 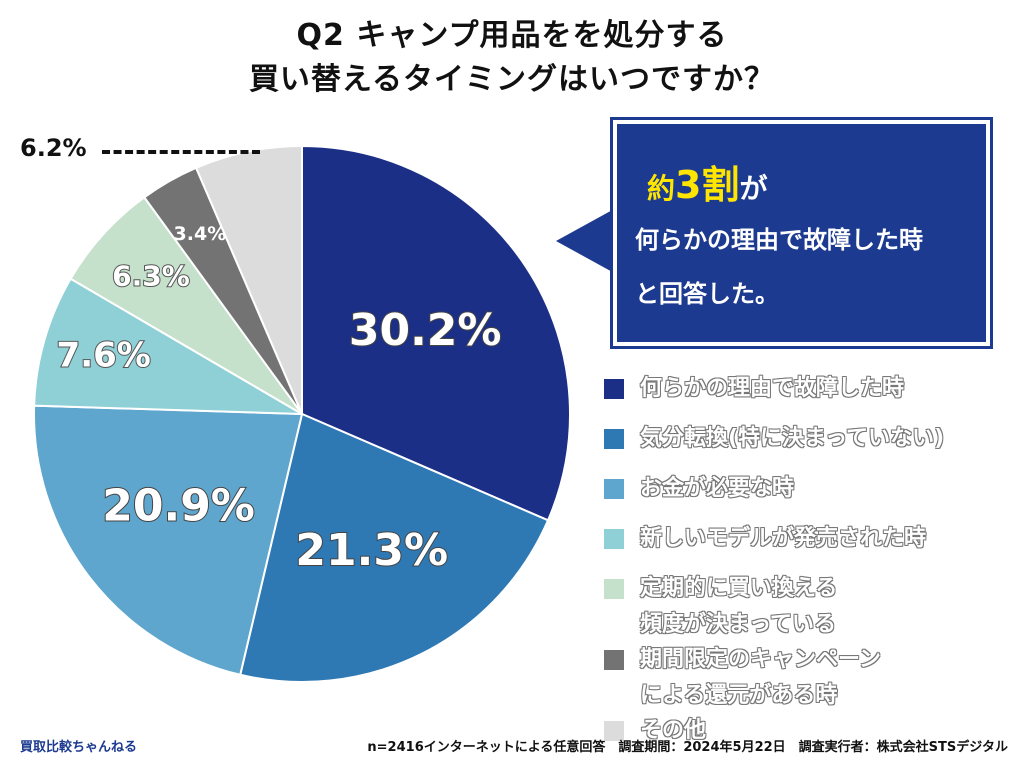 What do you see at coordinates (178, 506) in the screenshot?
I see `pie-slice-label: 20.9%` at bounding box center [178, 506].